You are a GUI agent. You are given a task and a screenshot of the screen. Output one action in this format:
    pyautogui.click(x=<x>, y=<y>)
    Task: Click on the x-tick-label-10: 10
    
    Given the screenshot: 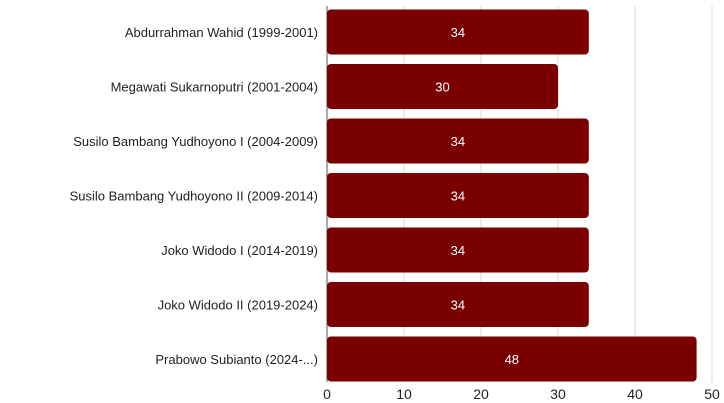 What is the action you would take?
    pyautogui.click(x=404, y=394)
    